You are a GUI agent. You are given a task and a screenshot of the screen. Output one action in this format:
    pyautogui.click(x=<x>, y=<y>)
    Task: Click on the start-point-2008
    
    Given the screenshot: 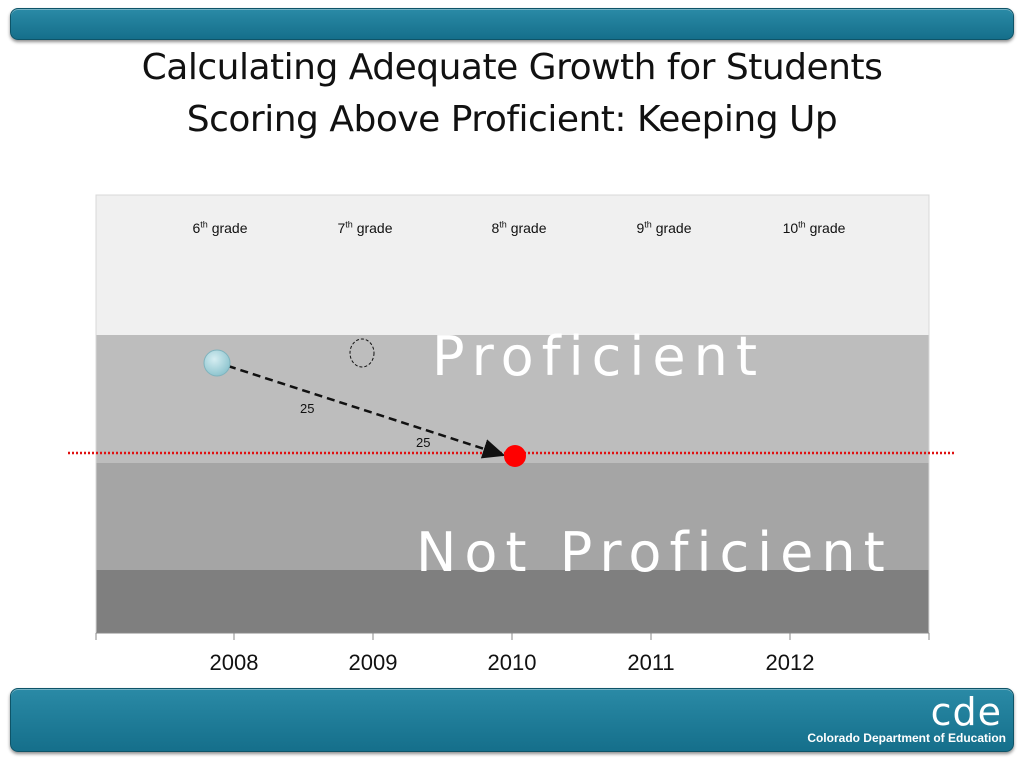 What is the action you would take?
    pyautogui.click(x=217, y=363)
    